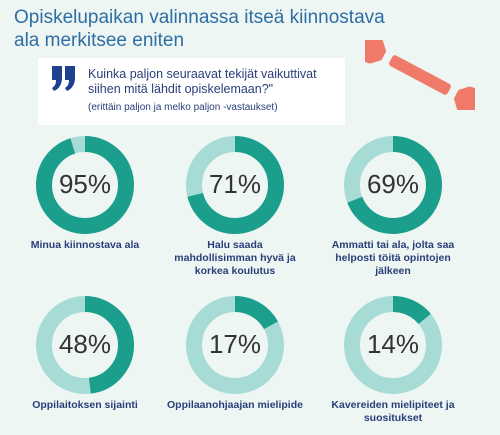 This screenshot has height=435, width=500. What do you see at coordinates (393, 411) in the screenshot?
I see `chart-label: Kavereiden mielipiteet ja suositukset` at bounding box center [393, 411].